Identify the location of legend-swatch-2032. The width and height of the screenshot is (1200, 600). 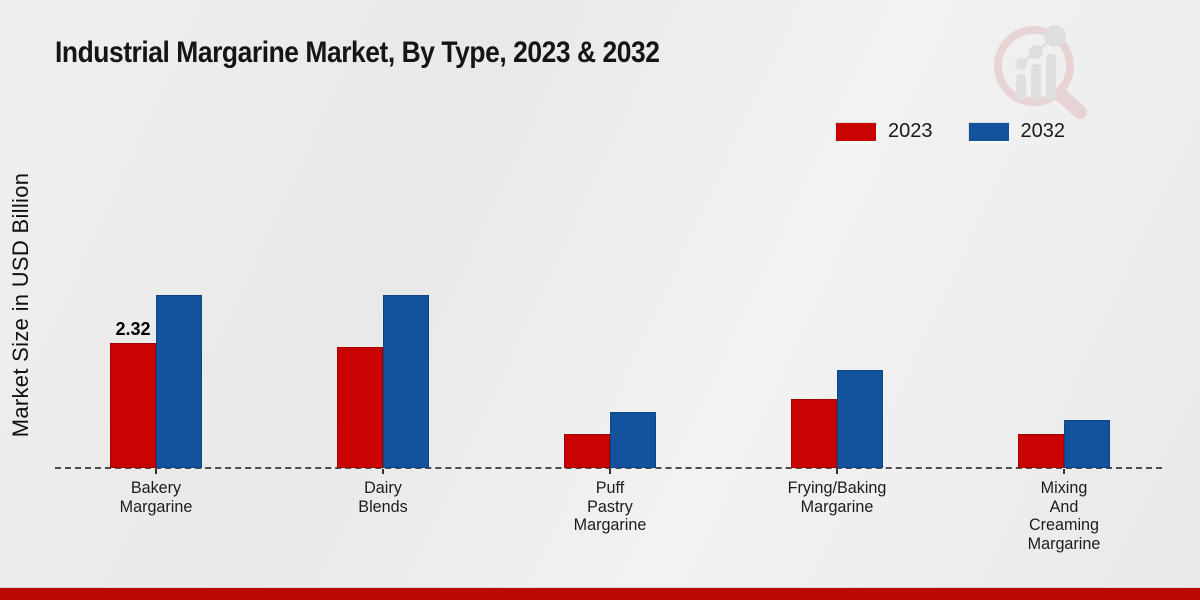
(988, 131).